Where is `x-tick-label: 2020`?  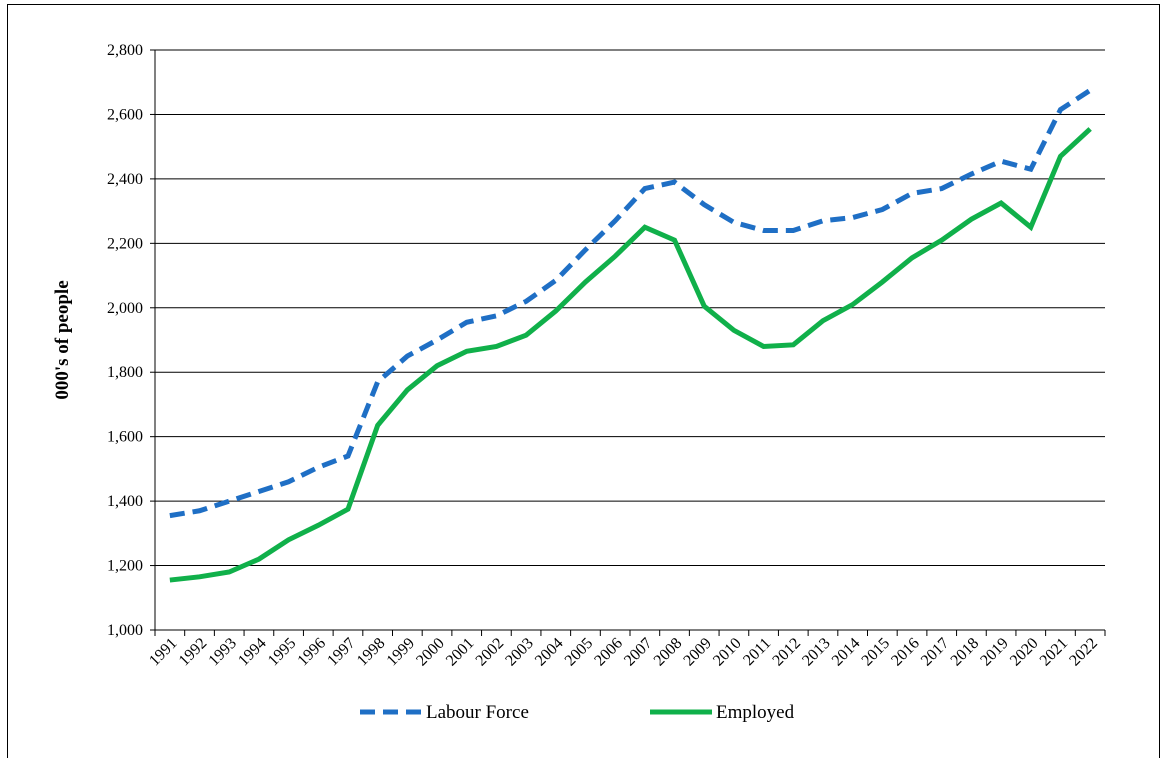
x-tick-label: 2020 is located at coordinates (1024, 652).